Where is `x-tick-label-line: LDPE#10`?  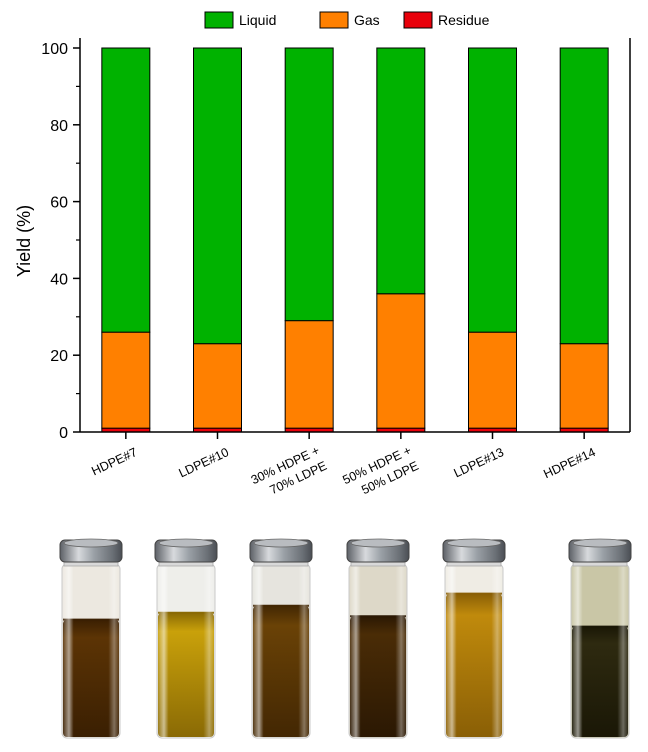
x-tick-label-line: LDPE#10 is located at coordinates (204, 462).